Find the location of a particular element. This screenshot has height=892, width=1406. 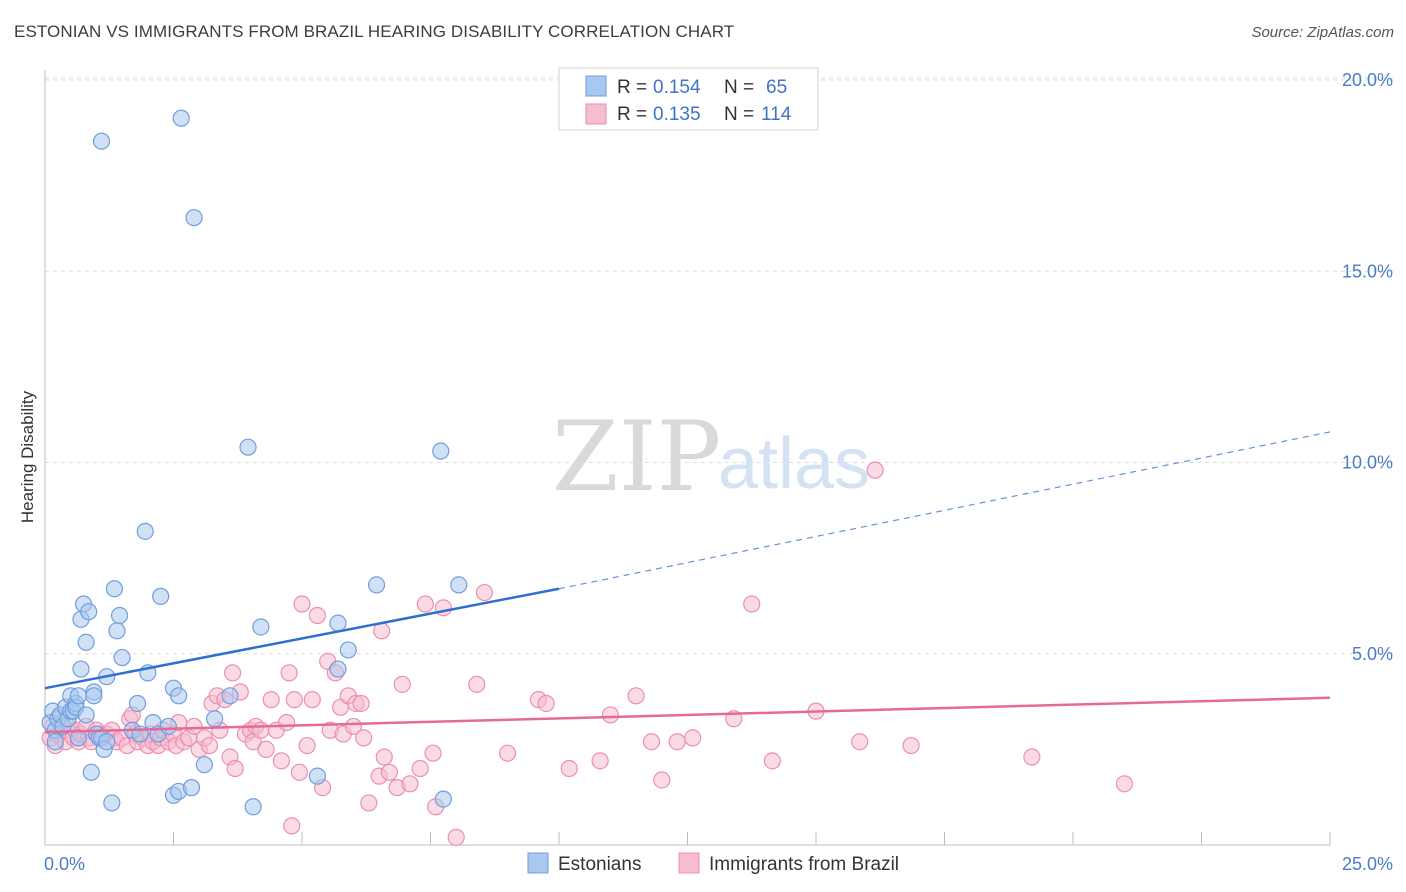

watermark: ZIP atlas is located at coordinates (711, 457).